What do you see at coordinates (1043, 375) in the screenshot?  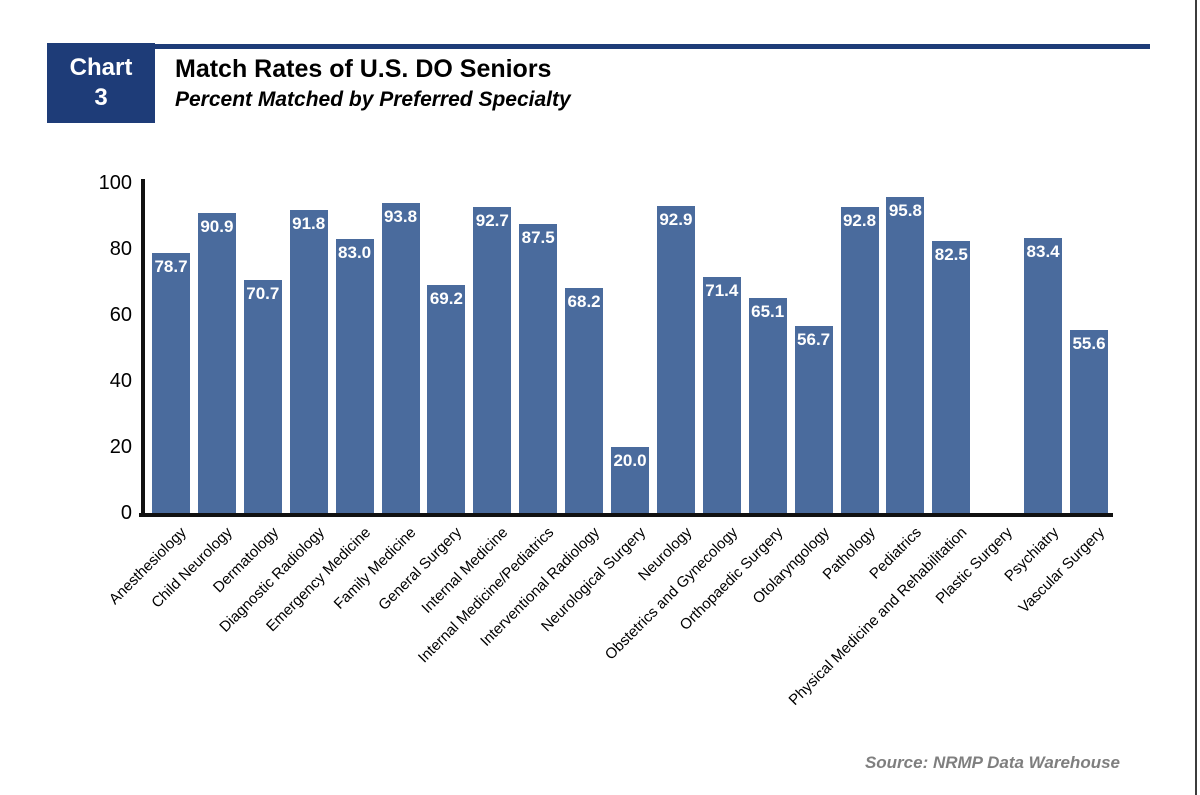 I see `bar: 83.4` at bounding box center [1043, 375].